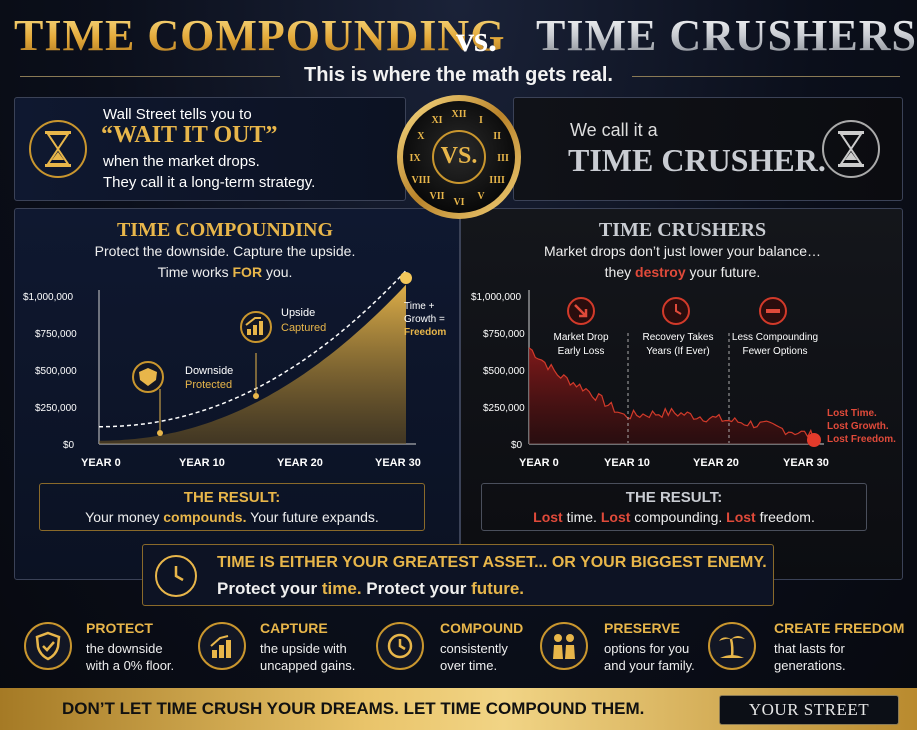  Describe the element at coordinates (308, 657) in the screenshot. I see `feature-desc: the upside with uncapped gains.` at that location.